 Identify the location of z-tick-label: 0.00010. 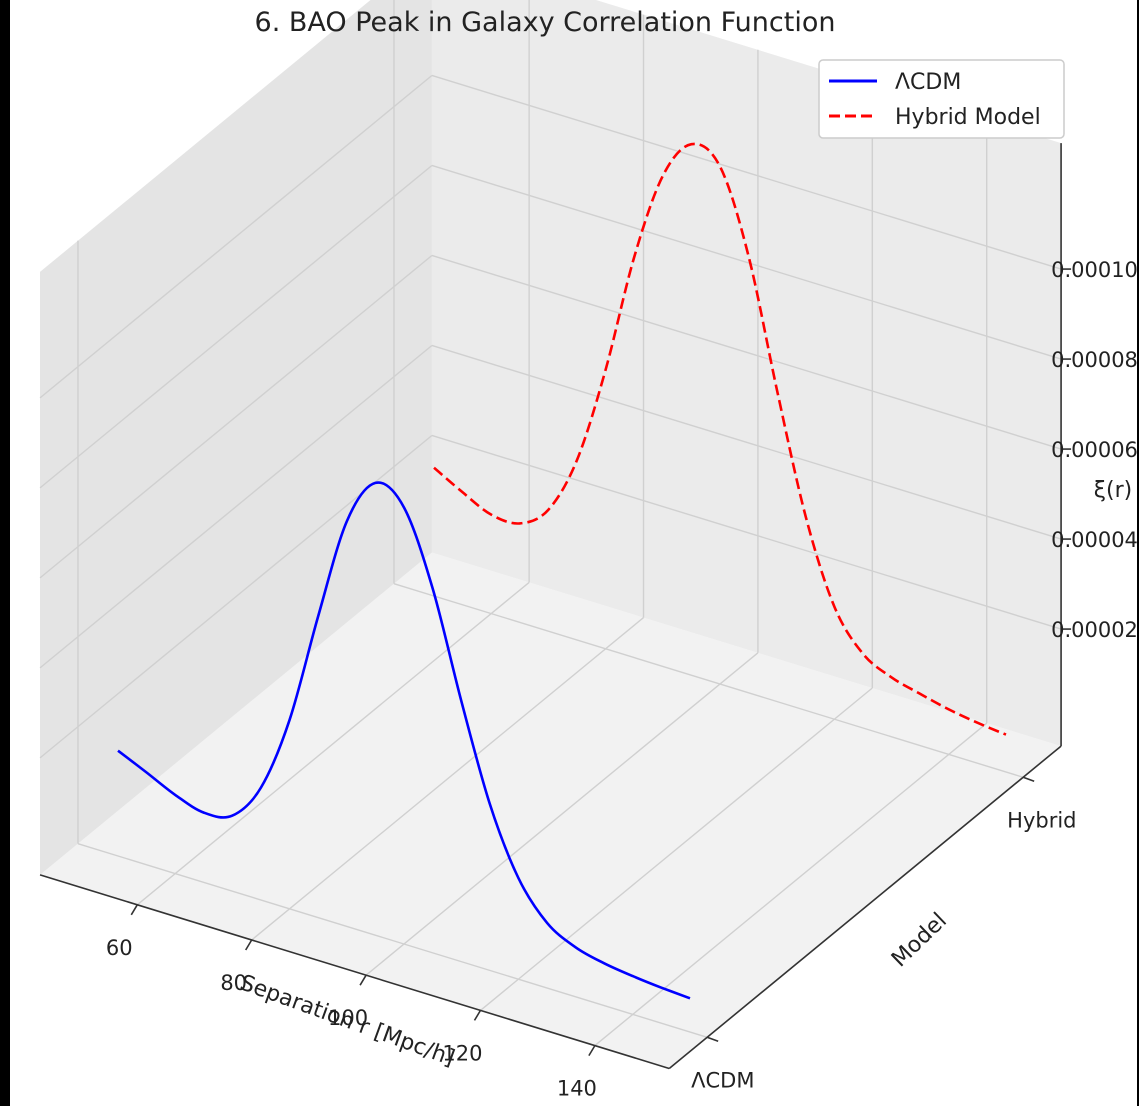
(1094, 270).